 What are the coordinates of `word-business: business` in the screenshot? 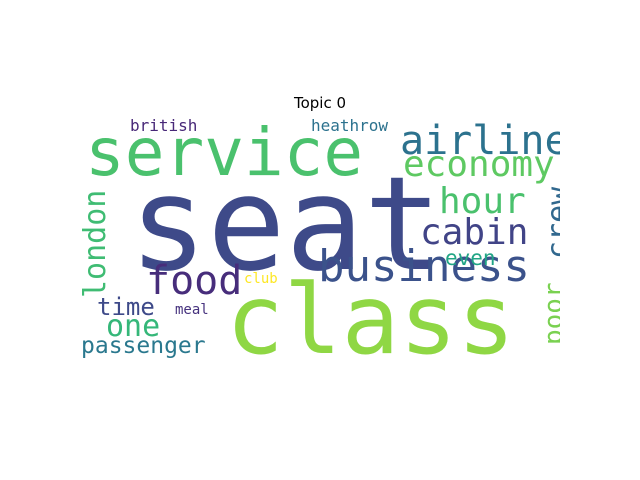 It's located at (424, 266).